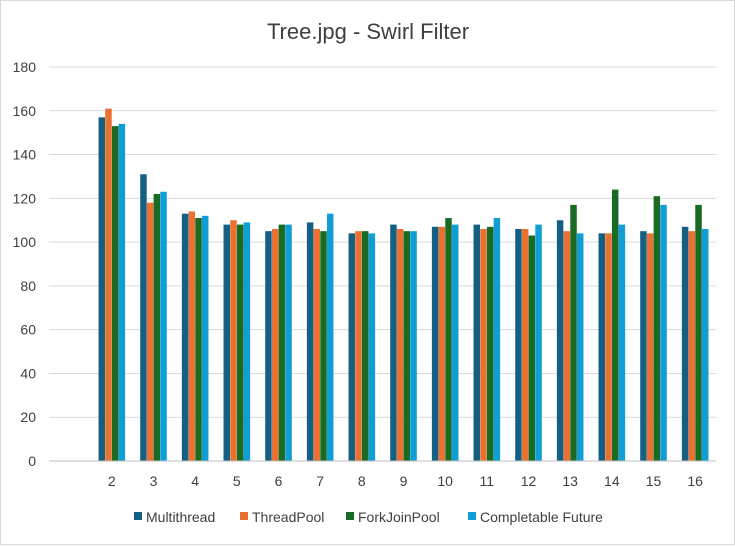  What do you see at coordinates (279, 481) in the screenshot?
I see `x-tick-label: 6` at bounding box center [279, 481].